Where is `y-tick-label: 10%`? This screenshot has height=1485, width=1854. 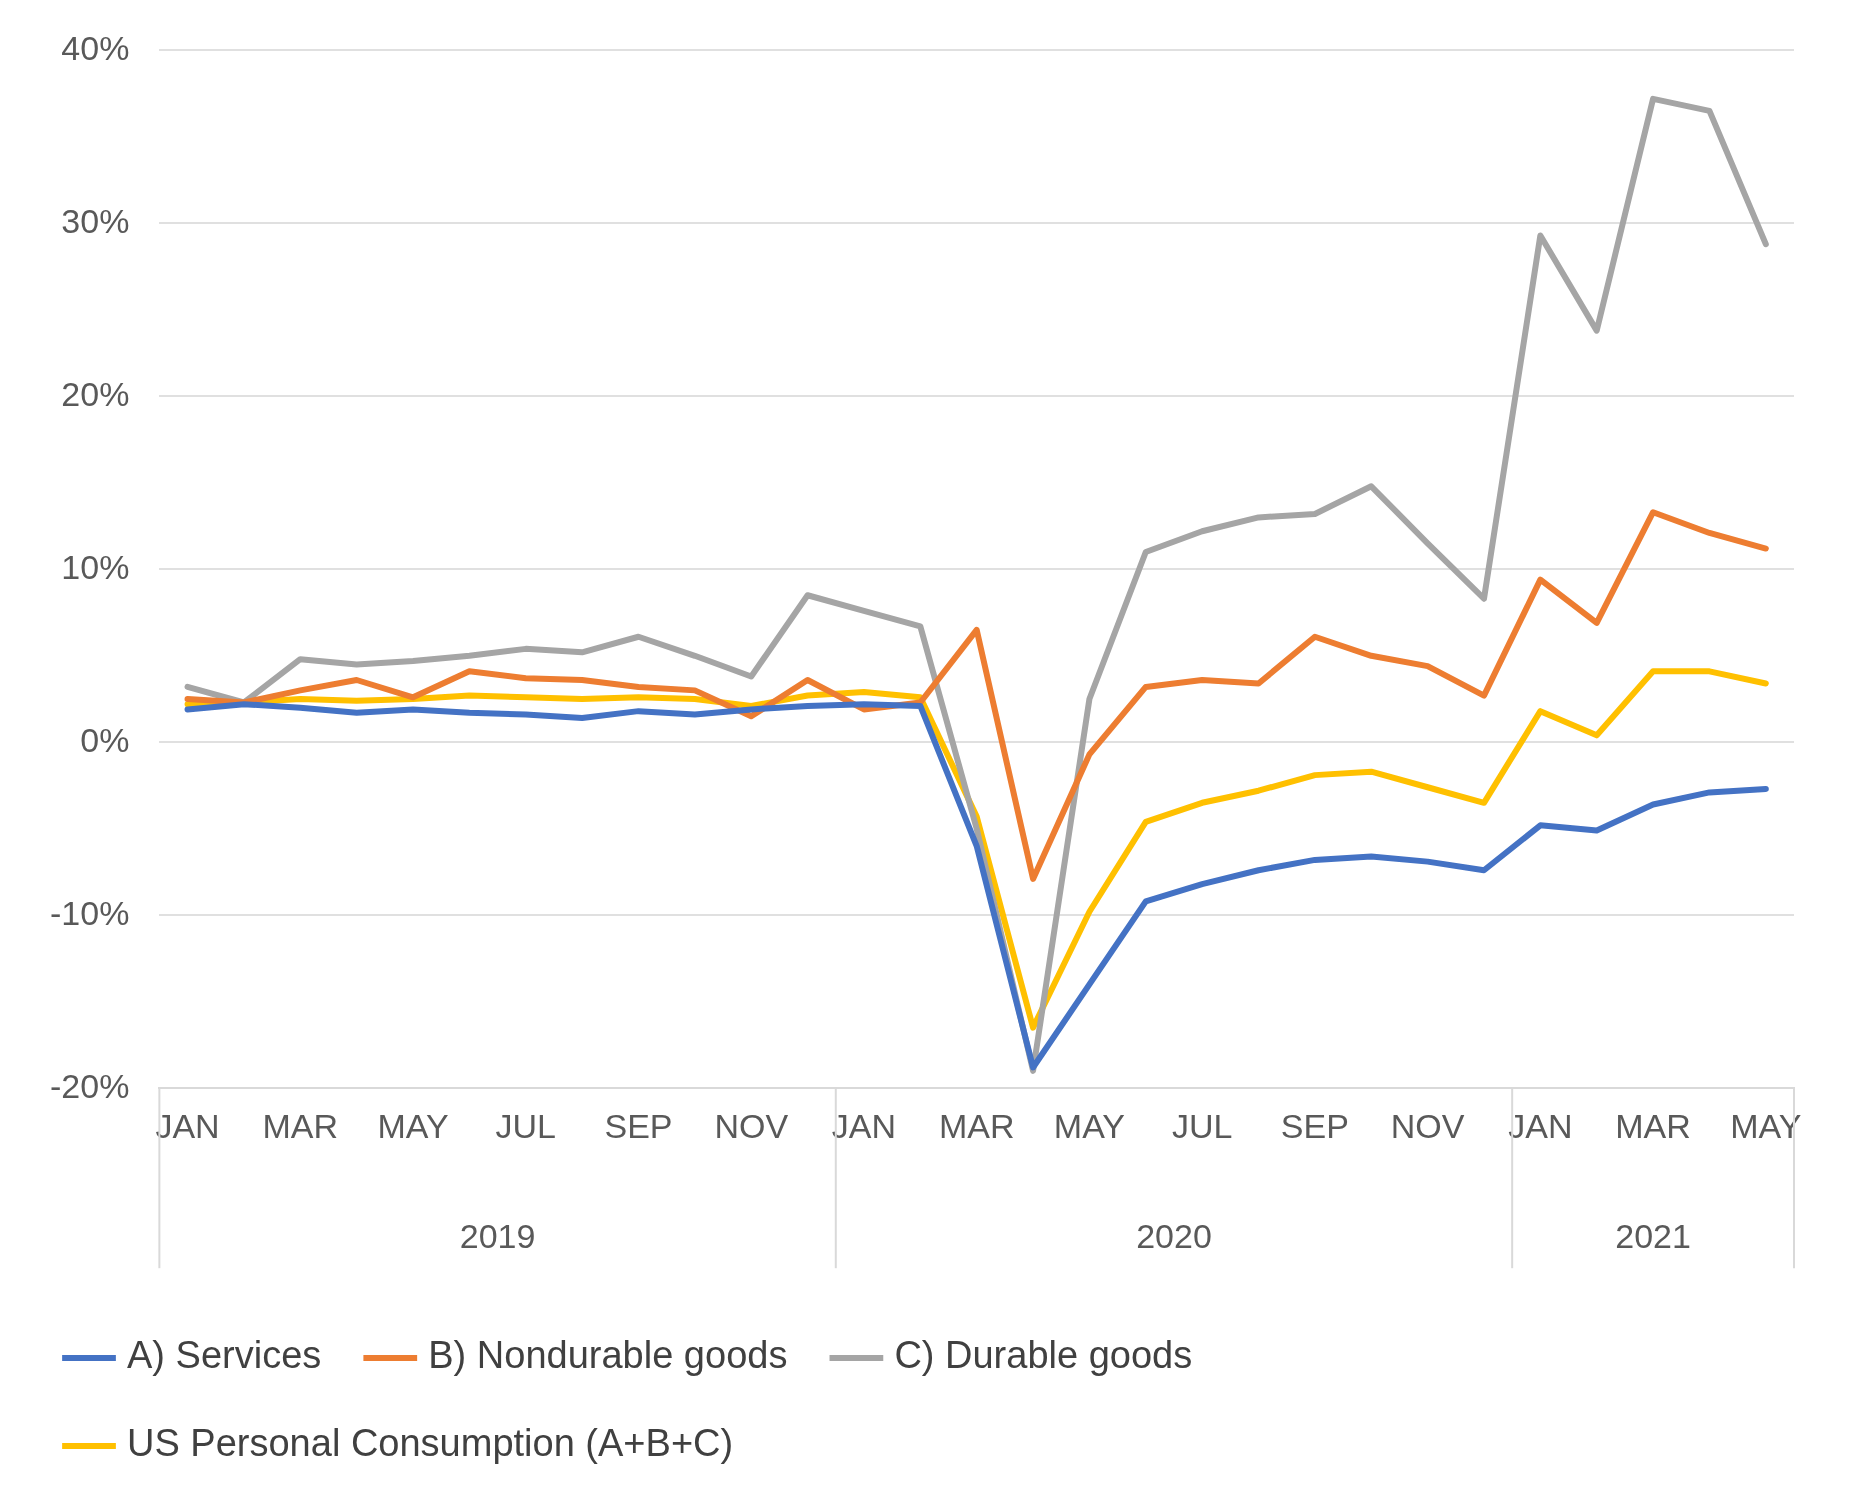 y-tick-label: 10% is located at coordinates (95, 566).